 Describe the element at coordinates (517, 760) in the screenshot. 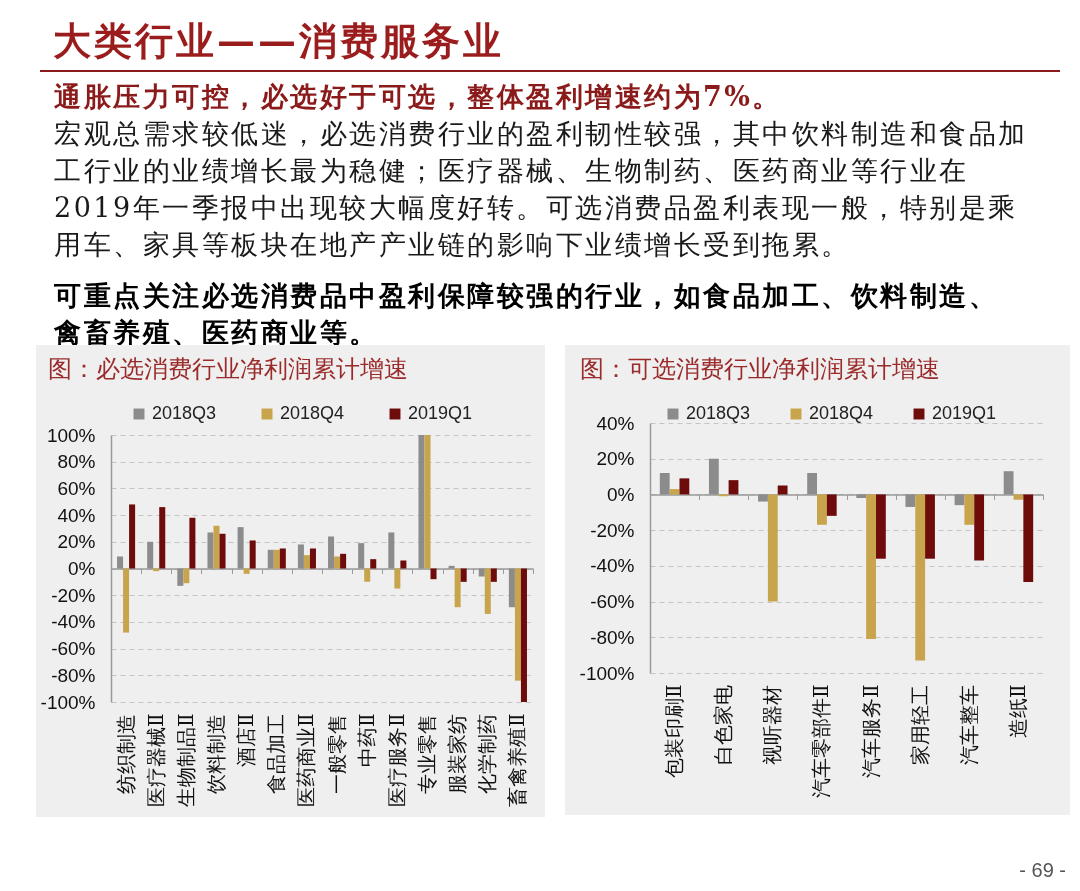

I see `x-tick-label: 畜禽养殖Ⅱ` at that location.